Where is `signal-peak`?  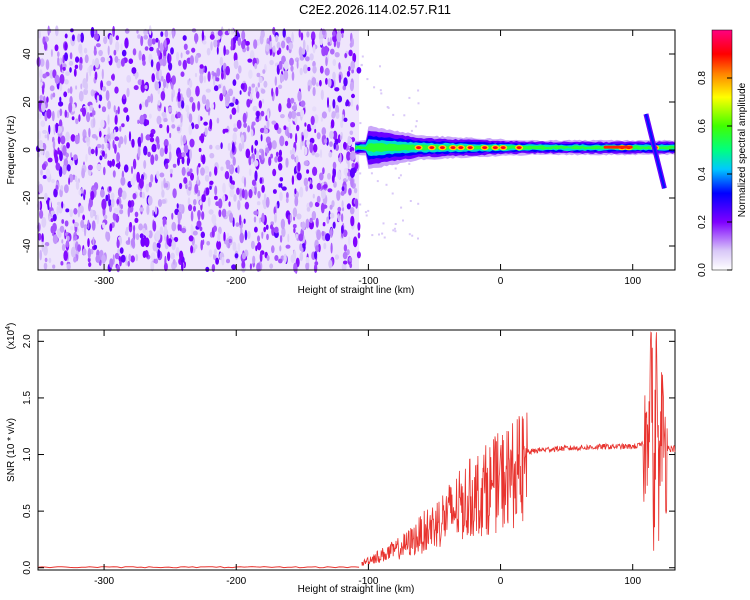 signal-peak is located at coordinates (442, 148).